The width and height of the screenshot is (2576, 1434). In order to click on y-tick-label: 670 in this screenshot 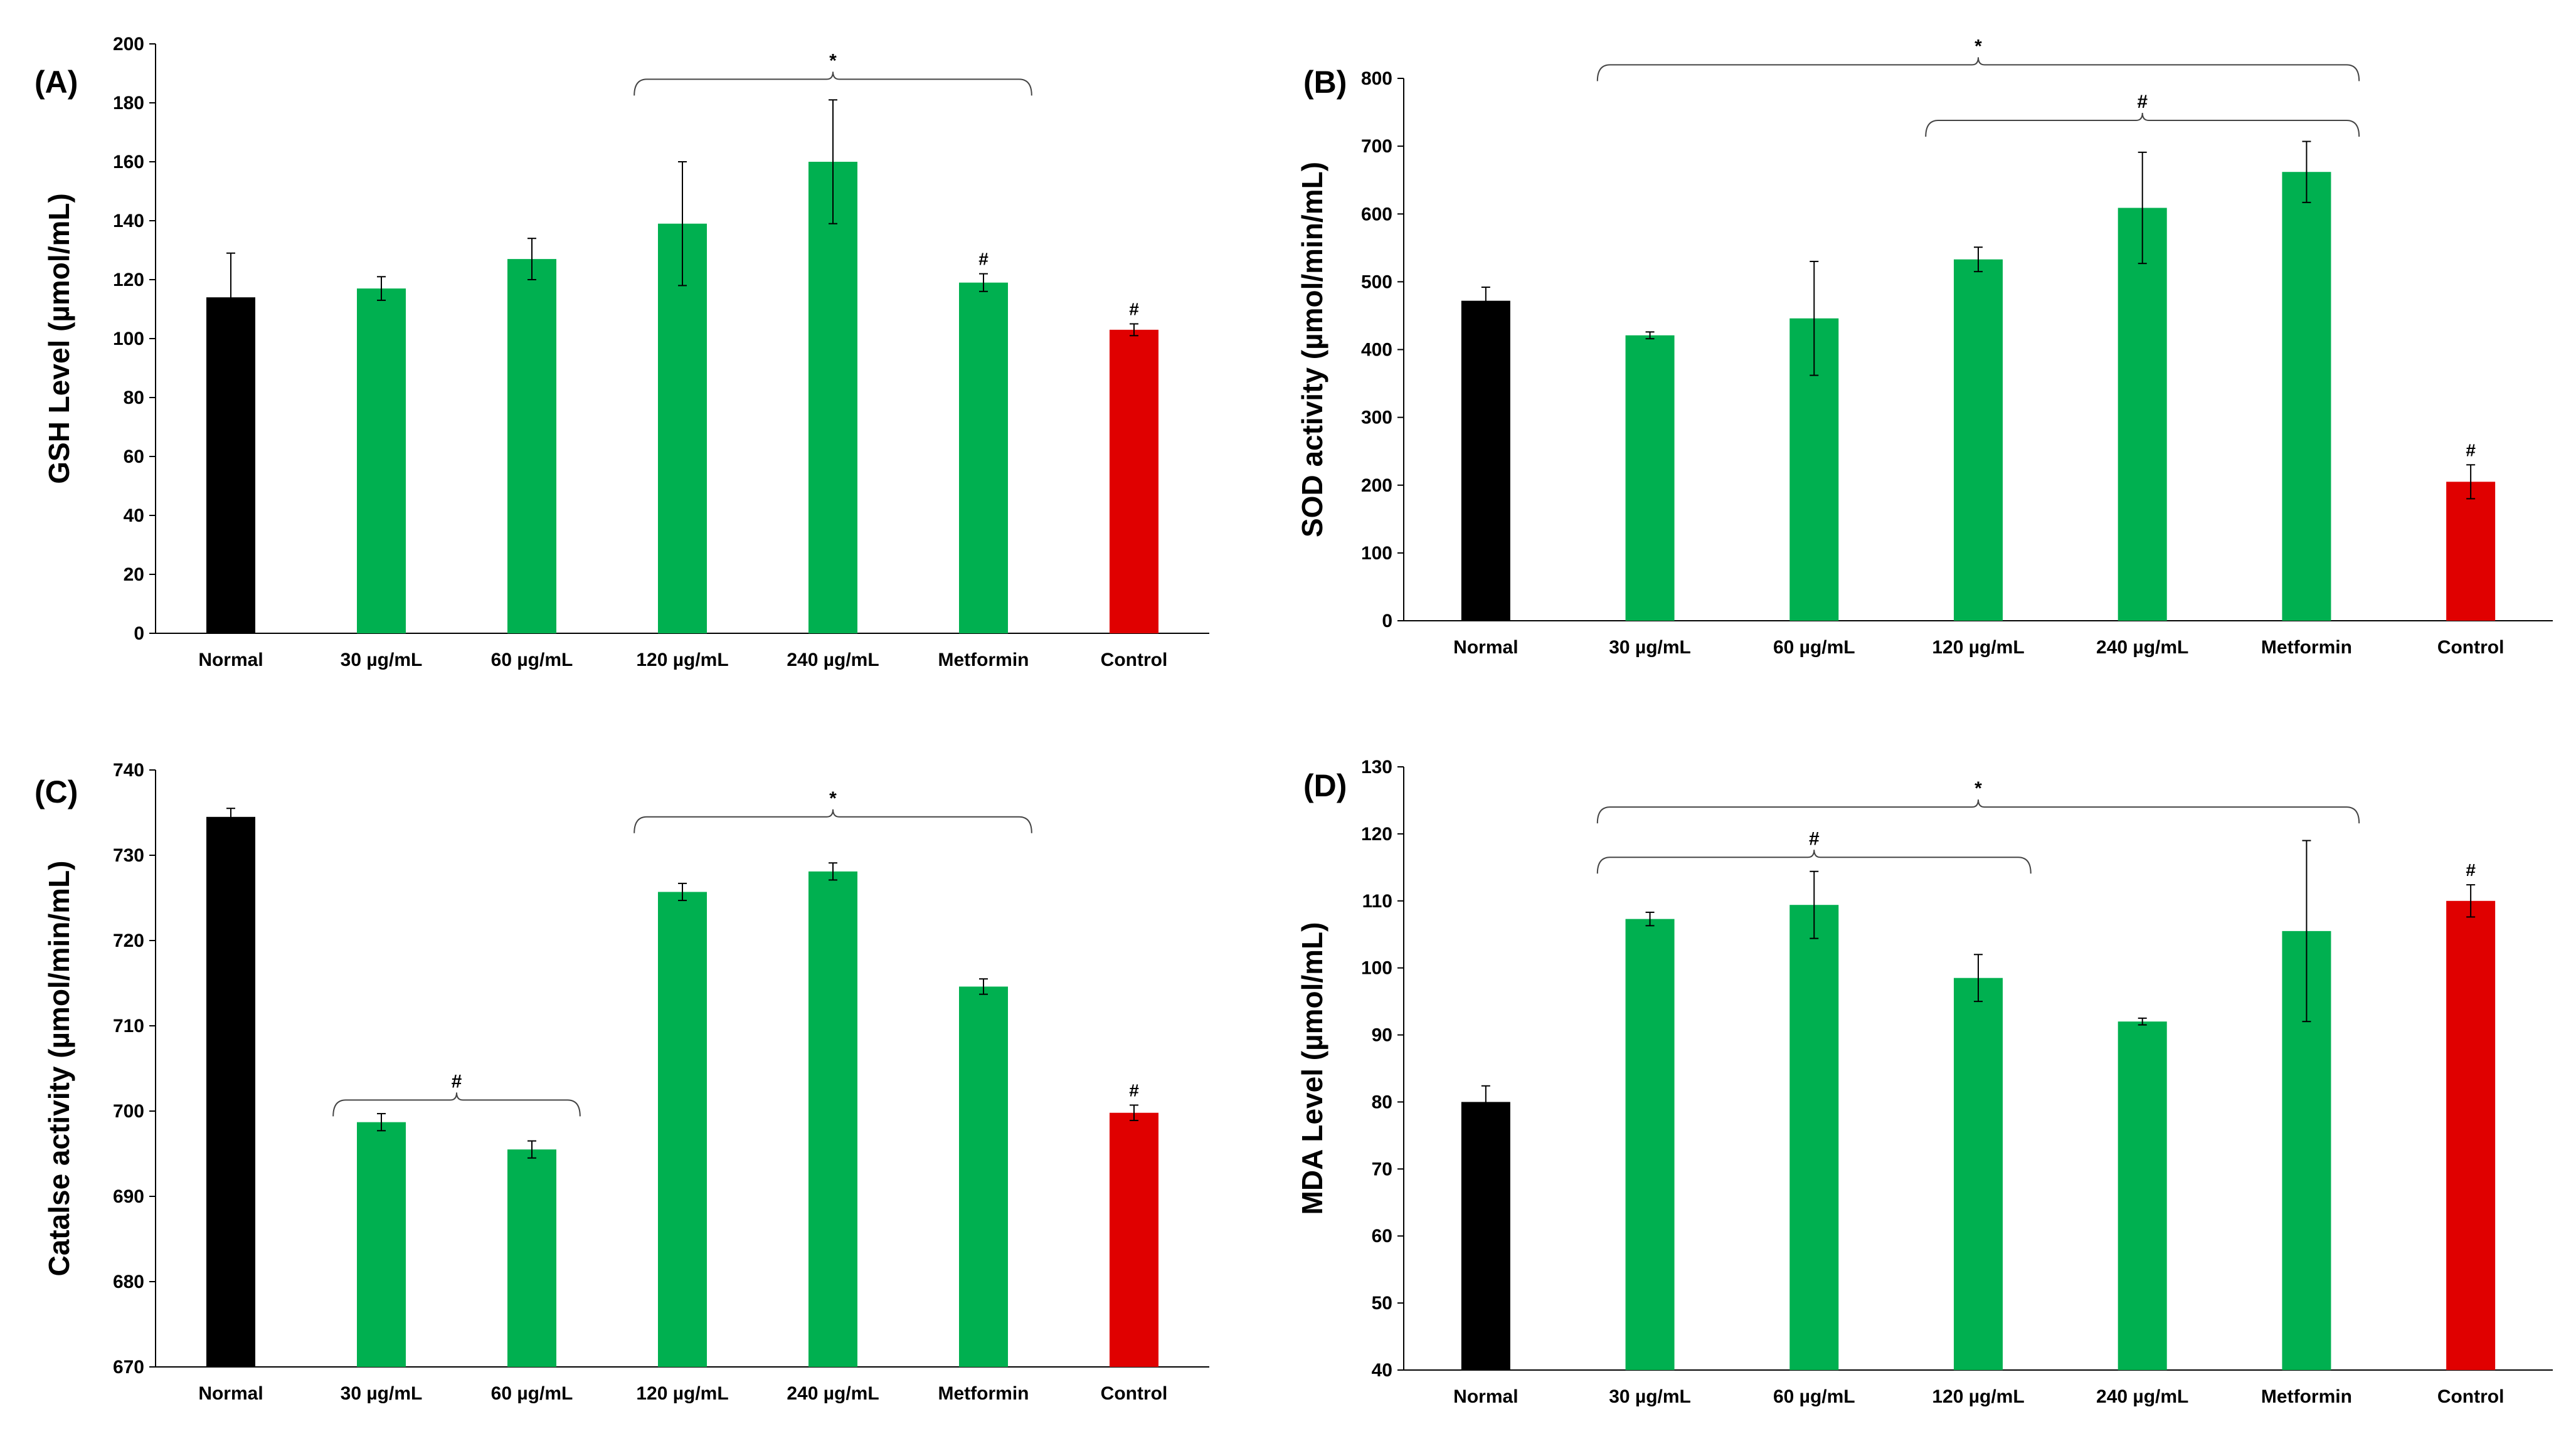, I will do `click(128, 1367)`.